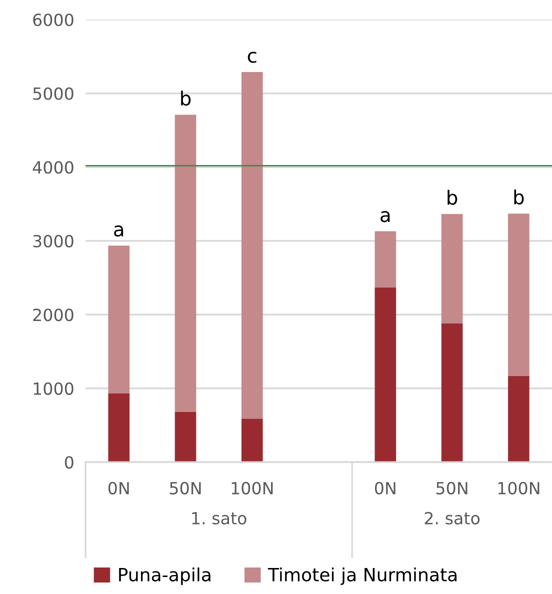 This screenshot has width=552, height=594. I want to click on y-tick-label: 4000, so click(53, 167).